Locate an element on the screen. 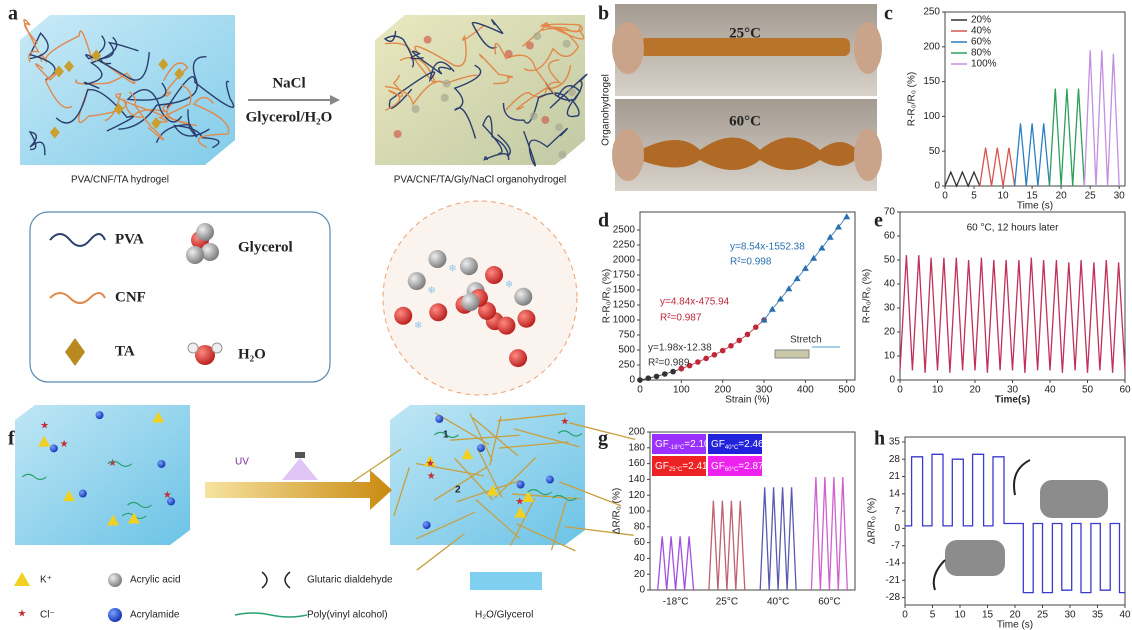 The width and height of the screenshot is (1132, 630). temp-label: 60°C is located at coordinates (745, 121).